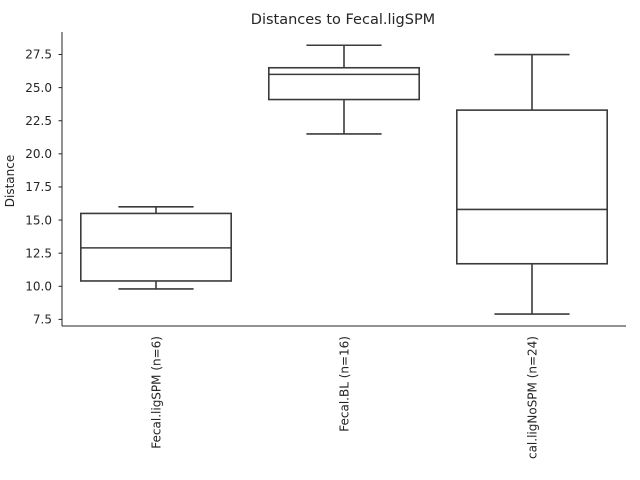  I want to click on y-tick-label: 20.0, so click(38, 154).